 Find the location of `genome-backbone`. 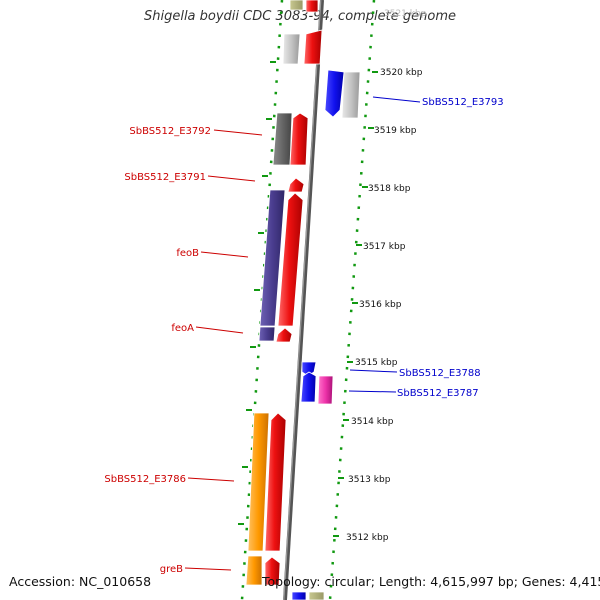

genome-backbone is located at coordinates (303, 300).